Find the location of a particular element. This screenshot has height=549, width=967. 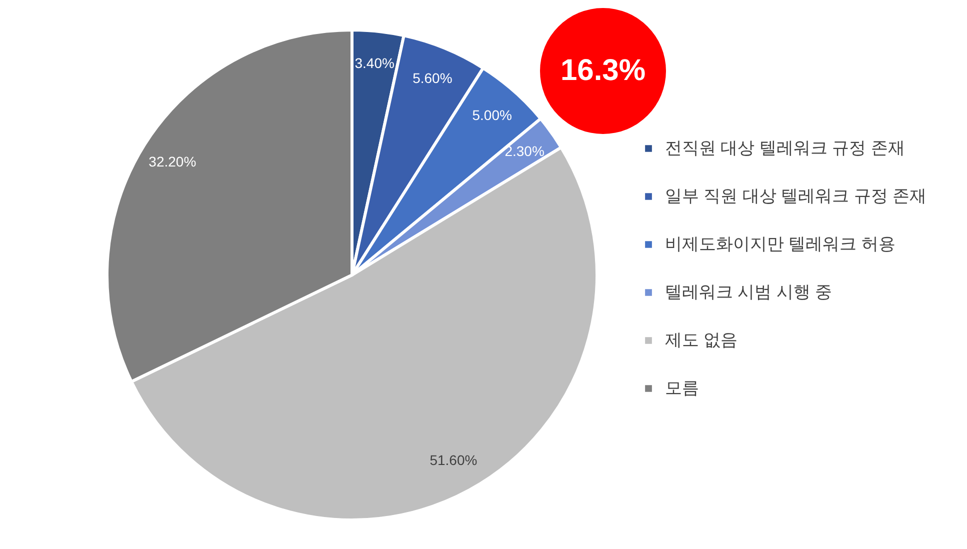

data-label: 2.30% is located at coordinates (524, 150).